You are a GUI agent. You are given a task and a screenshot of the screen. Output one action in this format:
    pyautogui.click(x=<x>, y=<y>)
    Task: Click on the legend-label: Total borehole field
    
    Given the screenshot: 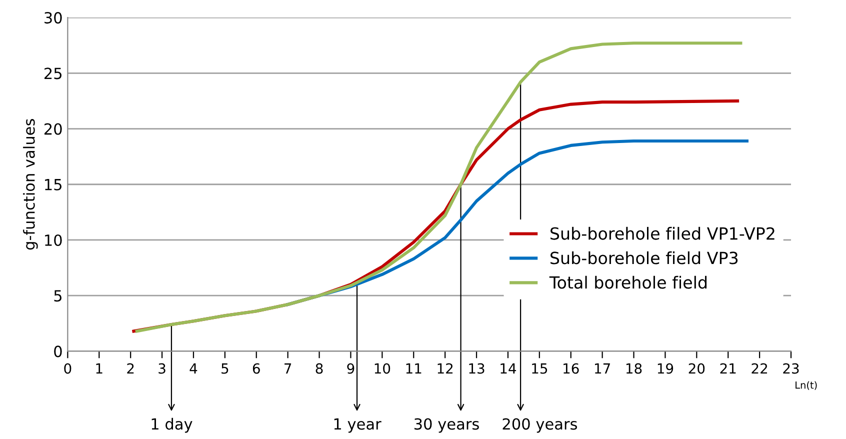 What is the action you would take?
    pyautogui.click(x=628, y=282)
    